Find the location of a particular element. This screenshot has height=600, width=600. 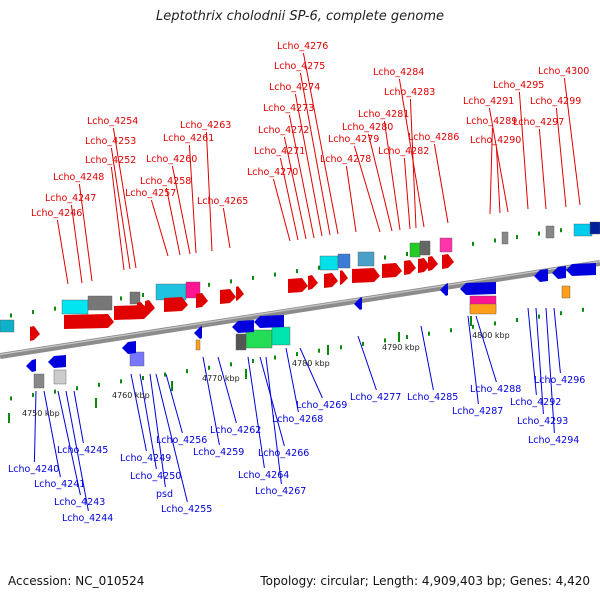

gene-label: Lcho_4267 is located at coordinates (280, 491).